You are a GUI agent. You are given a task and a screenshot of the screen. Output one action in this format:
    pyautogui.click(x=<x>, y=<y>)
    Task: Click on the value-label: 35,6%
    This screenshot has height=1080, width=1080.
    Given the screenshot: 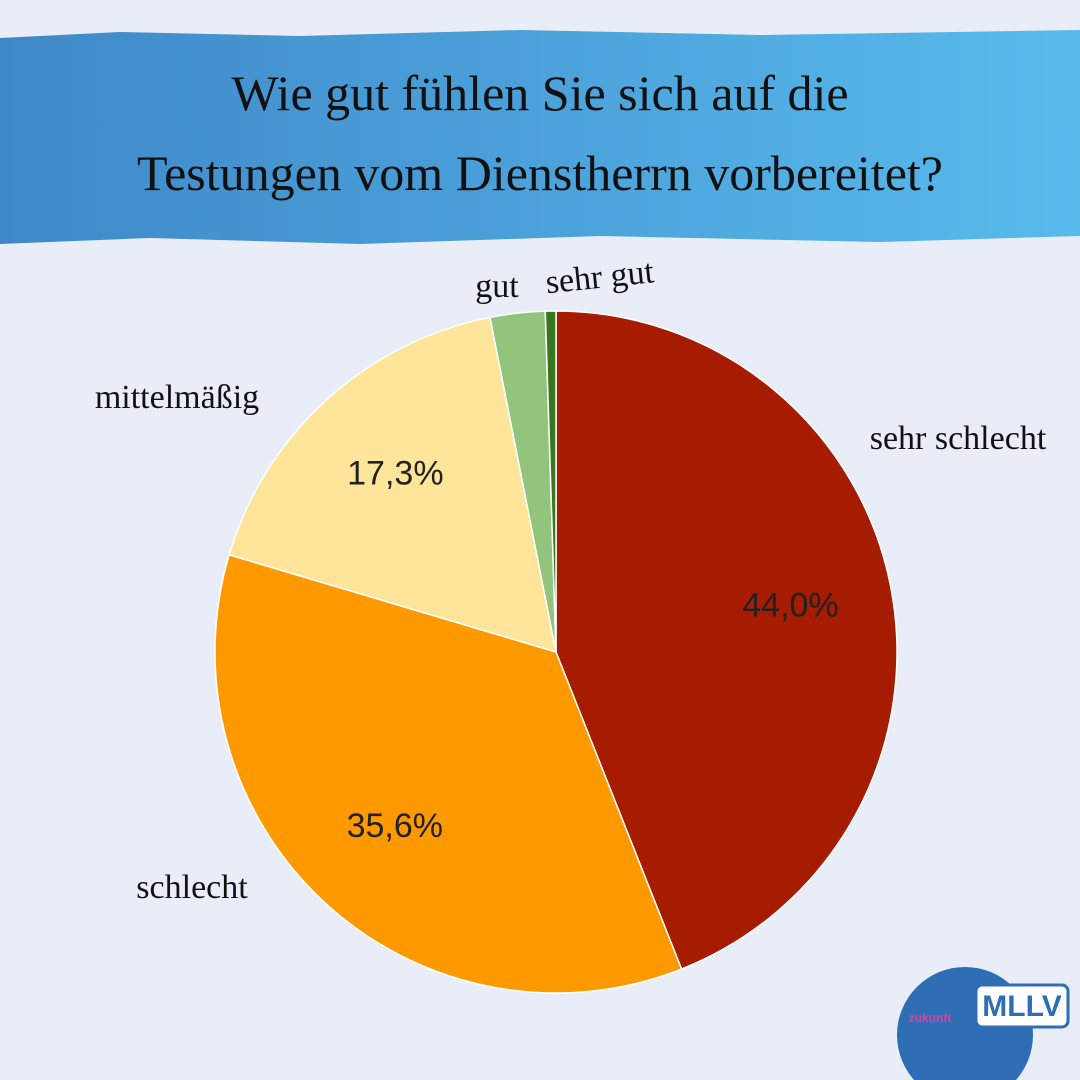 What is the action you would take?
    pyautogui.click(x=395, y=826)
    